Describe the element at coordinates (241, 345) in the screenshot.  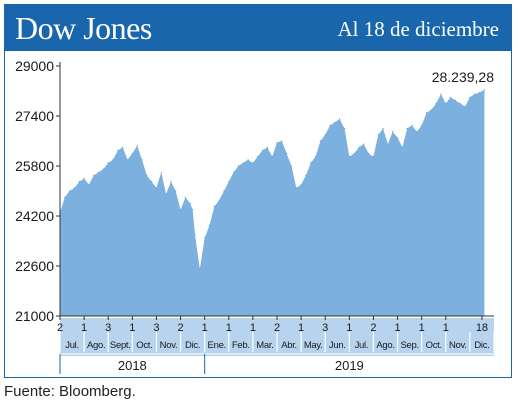
I see `month-label: Feb.` at that location.